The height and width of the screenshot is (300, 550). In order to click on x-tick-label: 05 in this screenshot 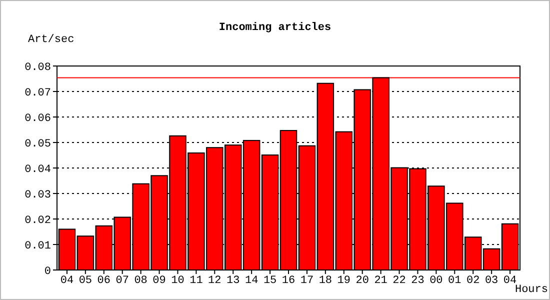, I will do `click(85, 281)`.